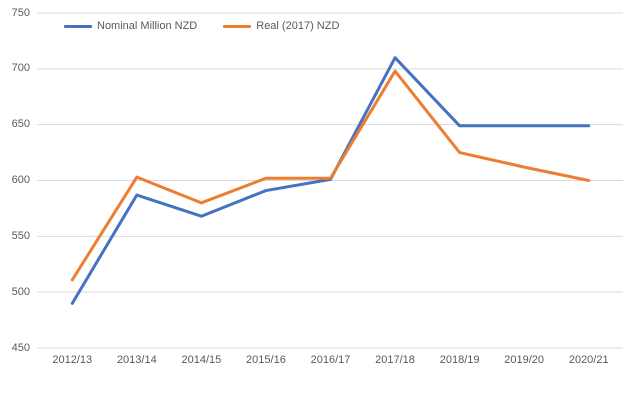 Image resolution: width=636 pixels, height=403 pixels. Describe the element at coordinates (20, 180) in the screenshot. I see `y-tick-label: 600` at that location.